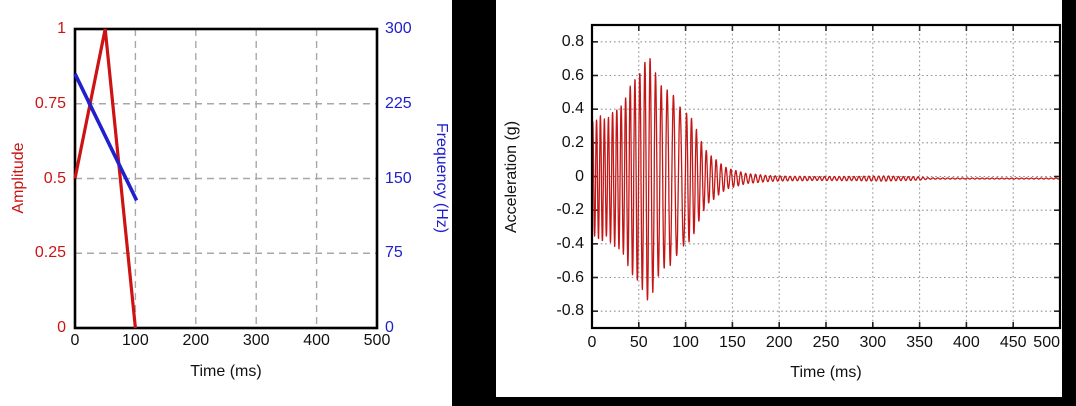 Image resolution: width=1076 pixels, height=406 pixels. What do you see at coordinates (572, 142) in the screenshot?
I see `acceleration-tick-label: 0.2` at bounding box center [572, 142].